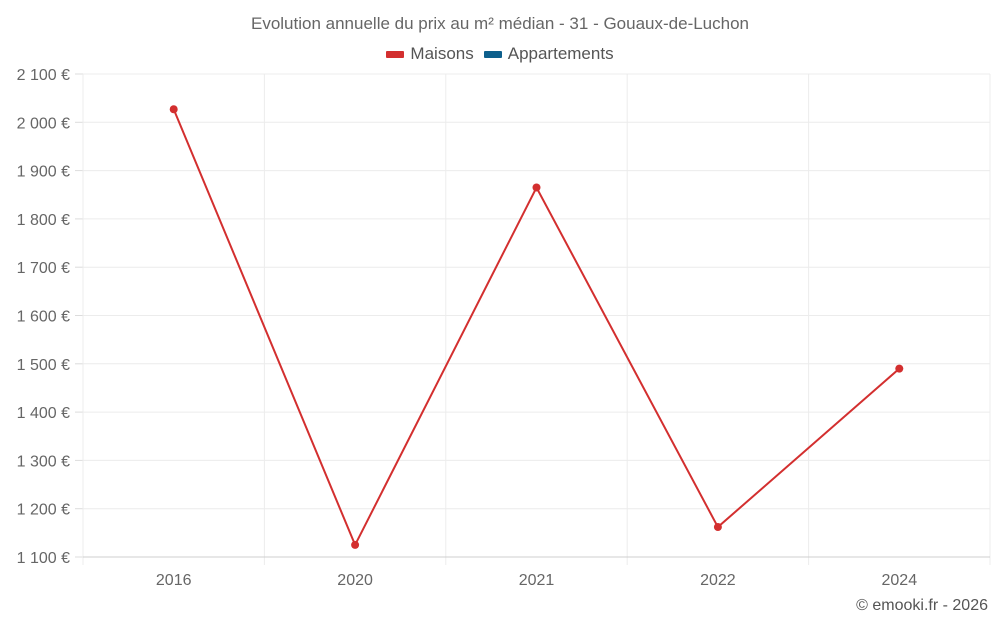 The image size is (1000, 625). Describe the element at coordinates (442, 53) in the screenshot. I see `legend-label-maisons: Maisons` at that location.